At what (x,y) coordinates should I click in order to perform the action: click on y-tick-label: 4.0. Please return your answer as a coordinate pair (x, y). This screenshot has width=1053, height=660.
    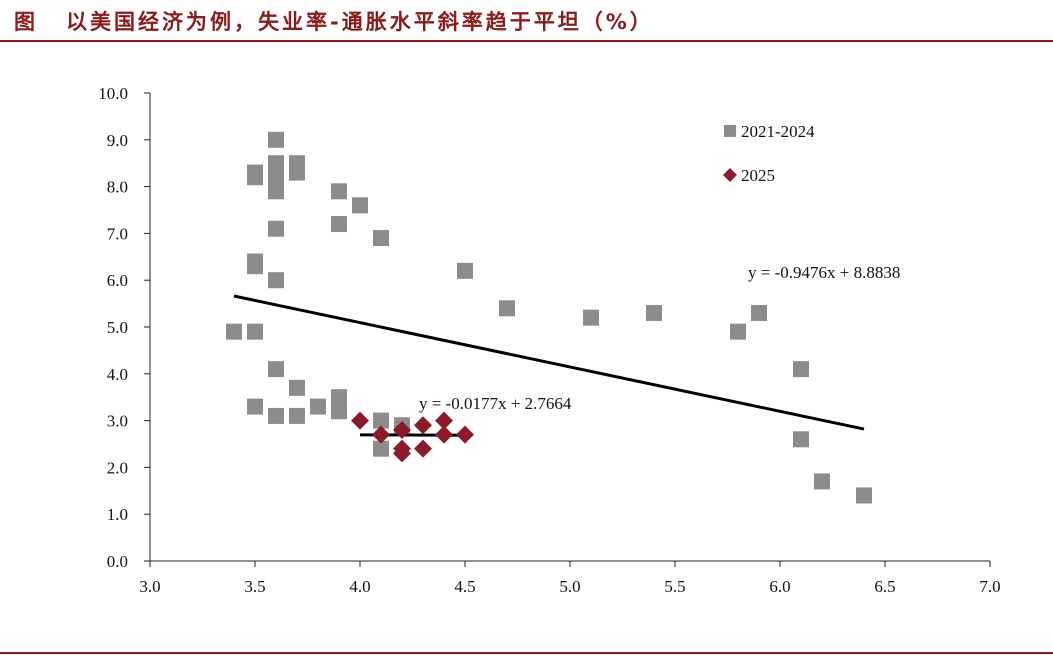
    Looking at the image, I should click on (117, 374).